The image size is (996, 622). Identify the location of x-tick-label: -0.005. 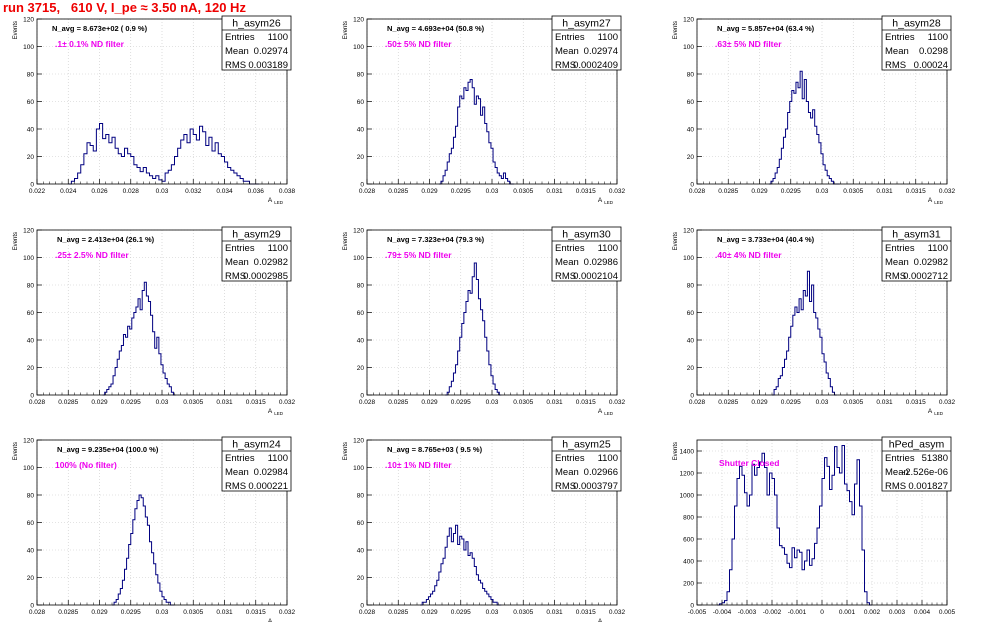
(697, 612).